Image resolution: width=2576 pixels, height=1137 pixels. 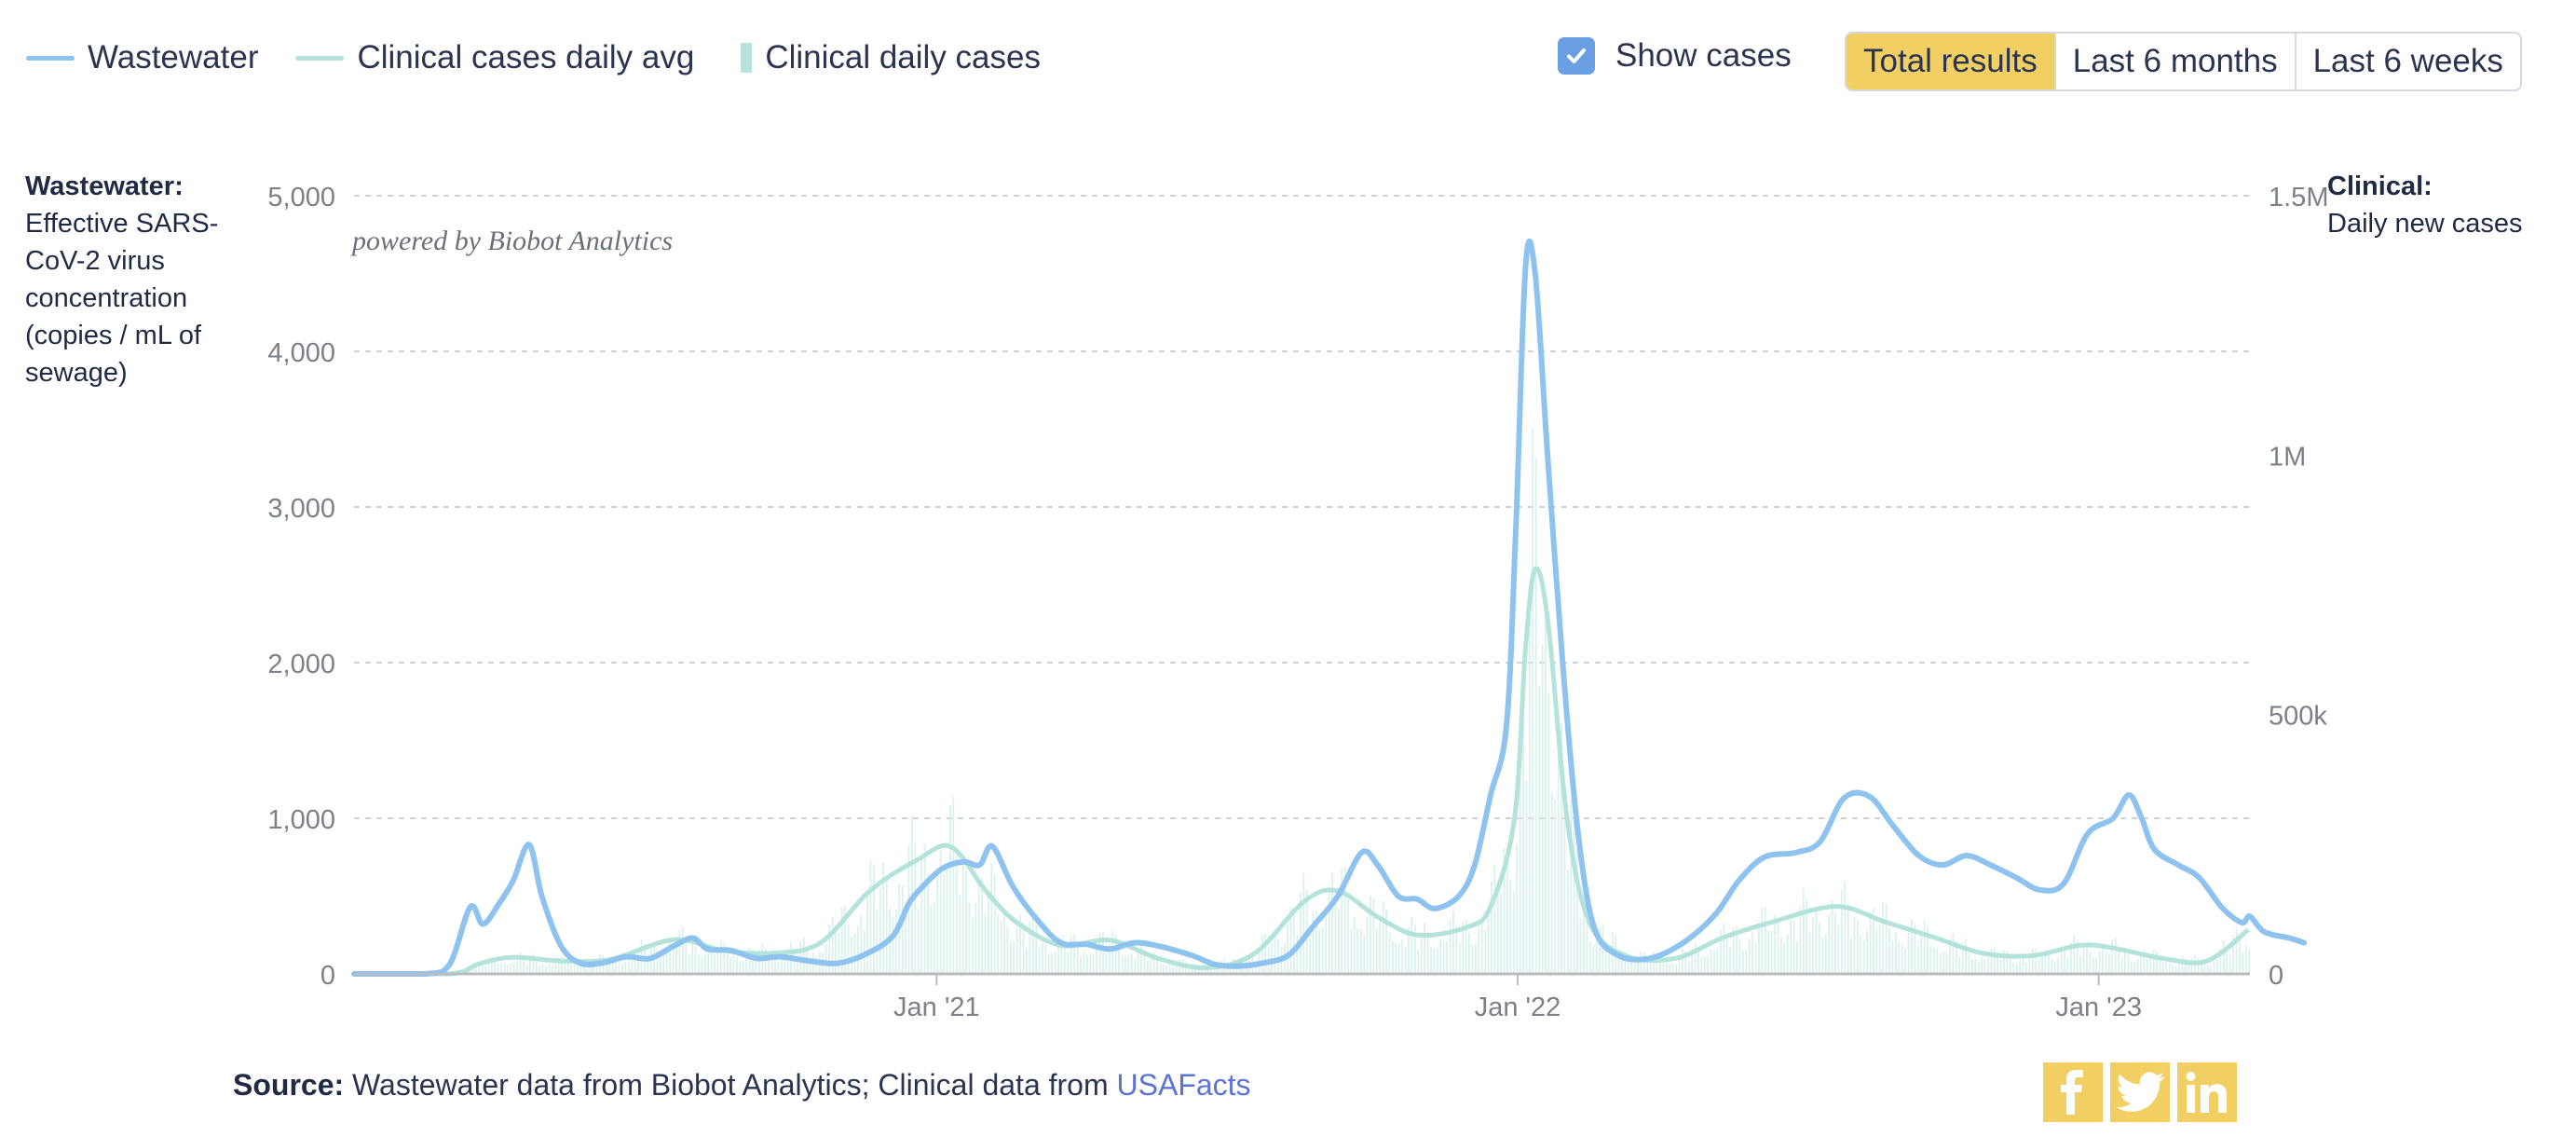 What do you see at coordinates (1951, 61) in the screenshot?
I see `range-button-total-results: Total results` at bounding box center [1951, 61].